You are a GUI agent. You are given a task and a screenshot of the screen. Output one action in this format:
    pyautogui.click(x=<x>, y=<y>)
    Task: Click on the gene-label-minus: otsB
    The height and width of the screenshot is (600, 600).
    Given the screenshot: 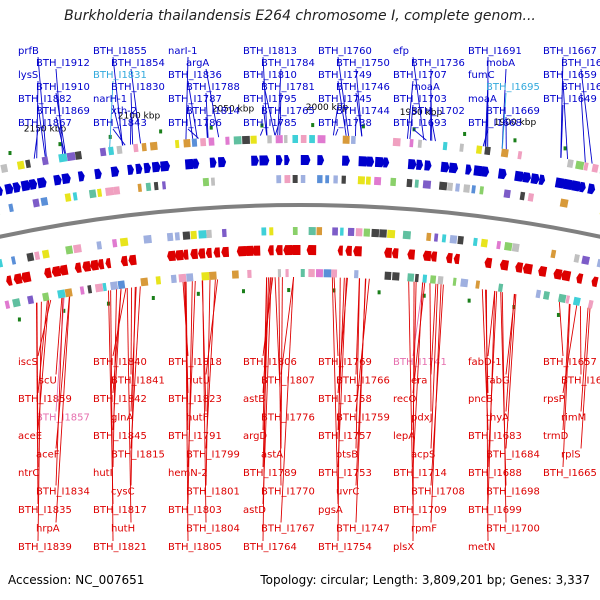 What is the action you would take?
    pyautogui.click(x=347, y=455)
    